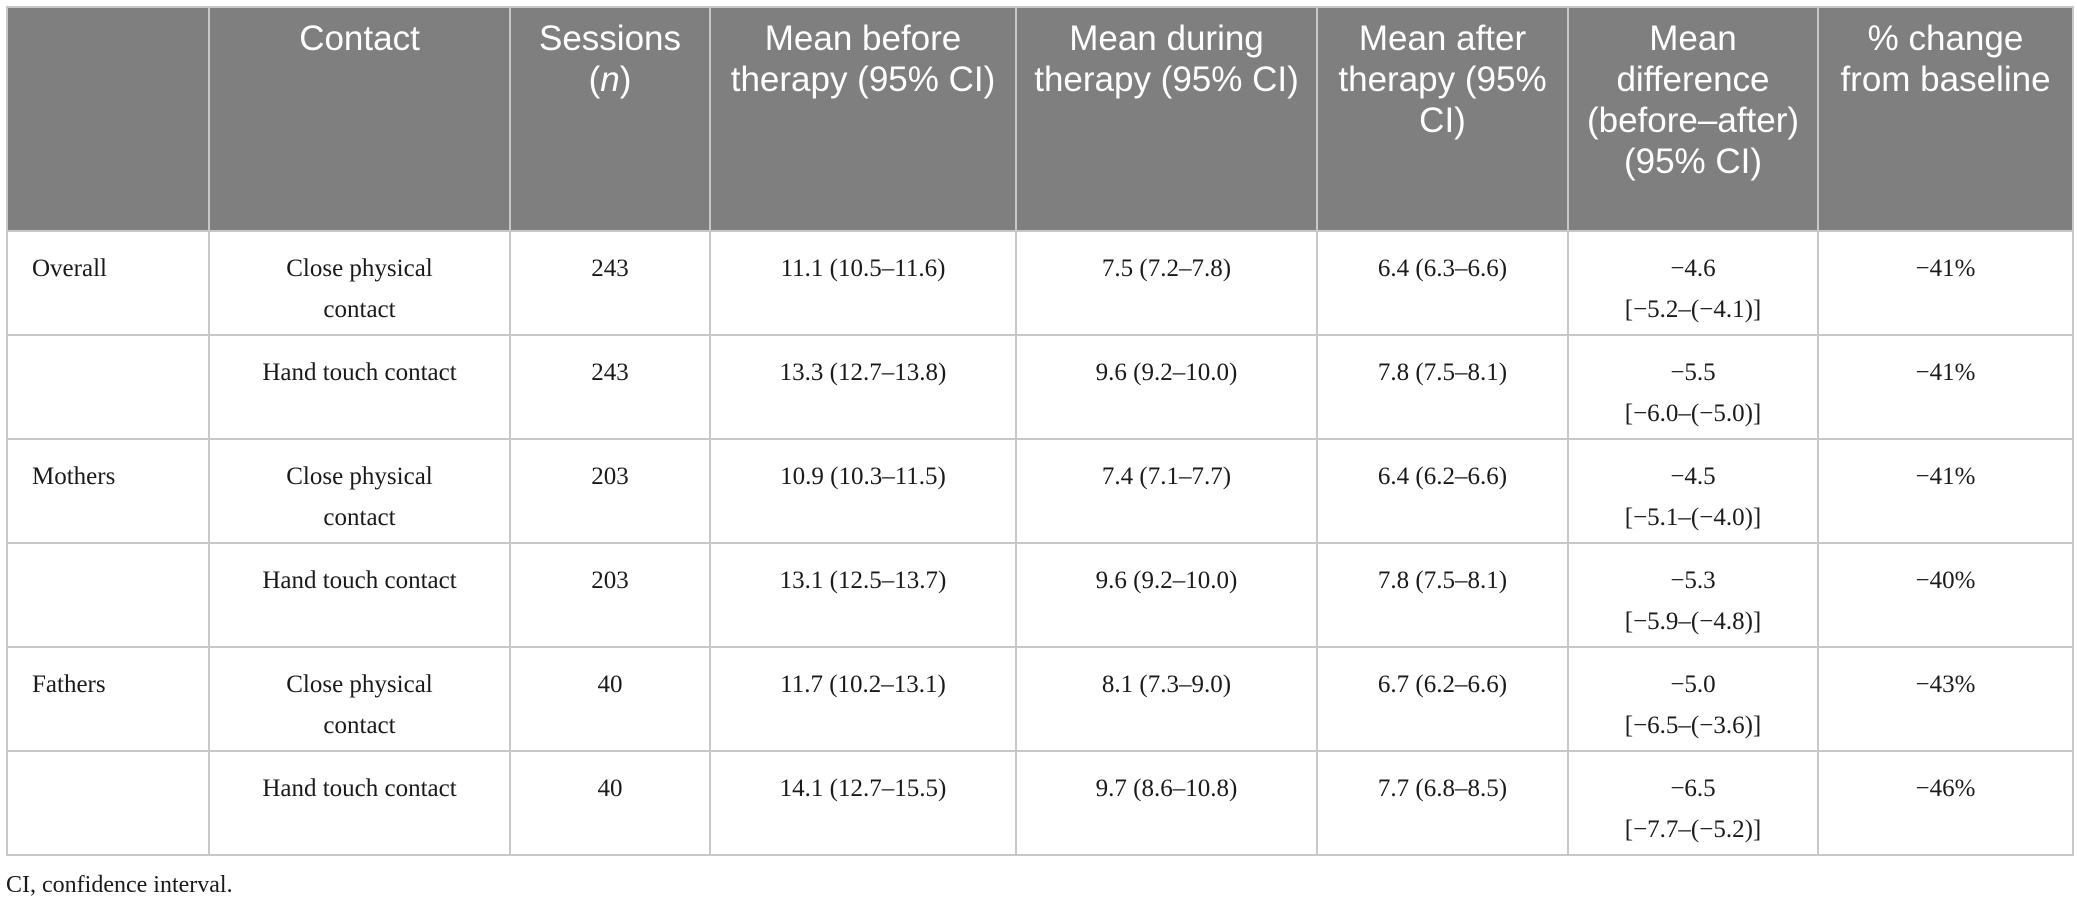 This screenshot has width=2077, height=907. I want to click on difference-cell: −4.6 [−5.2–(−4.1)], so click(1693, 283).